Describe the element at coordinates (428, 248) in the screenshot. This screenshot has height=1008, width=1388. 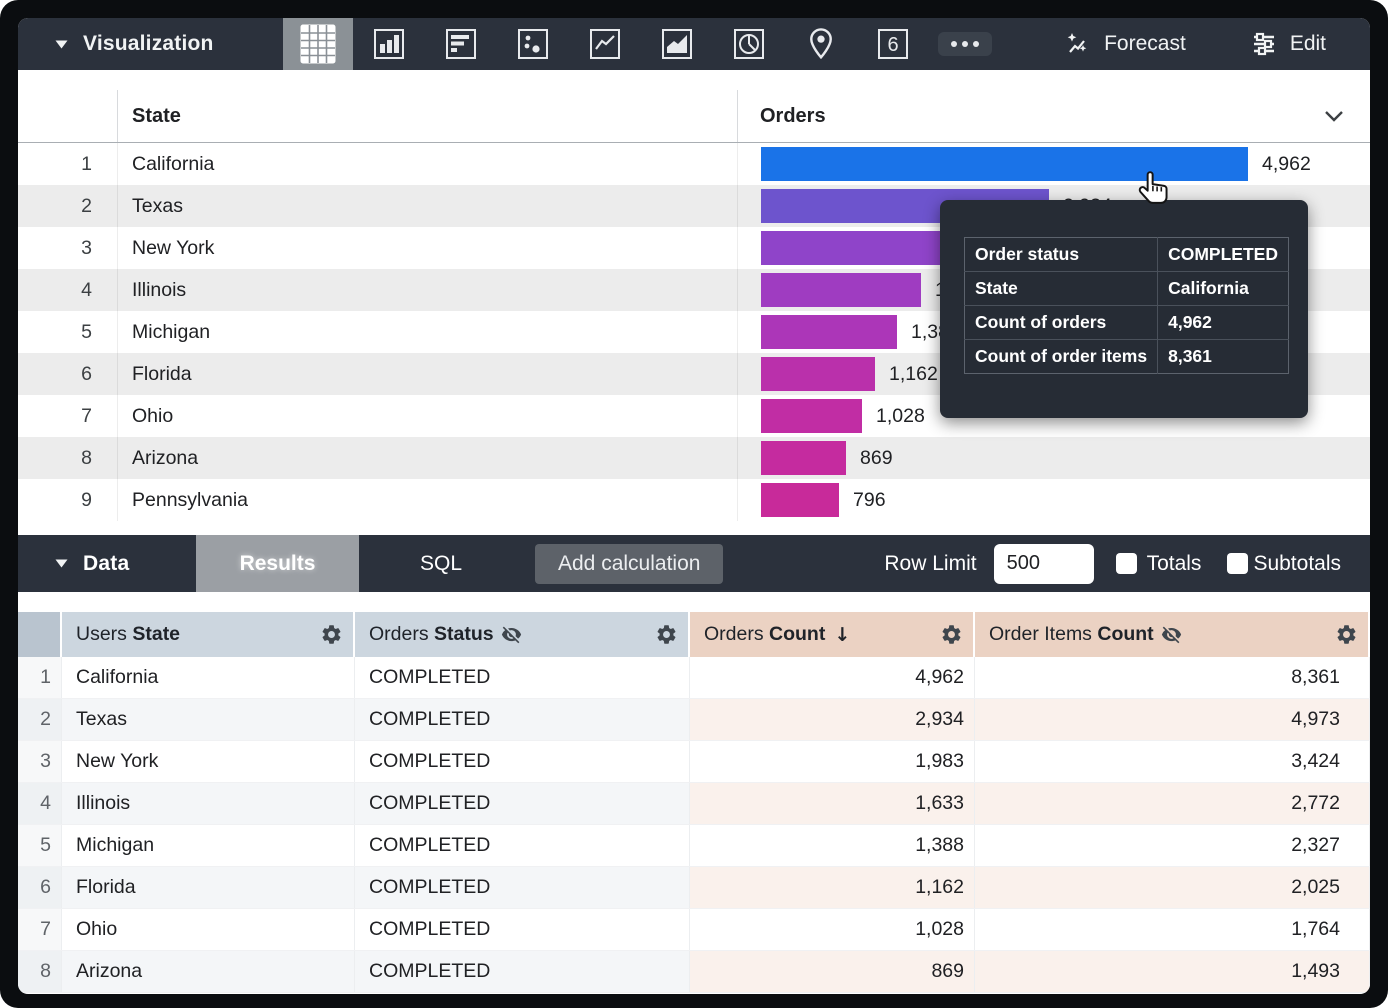
I see `viz-state-cell: New York` at that location.